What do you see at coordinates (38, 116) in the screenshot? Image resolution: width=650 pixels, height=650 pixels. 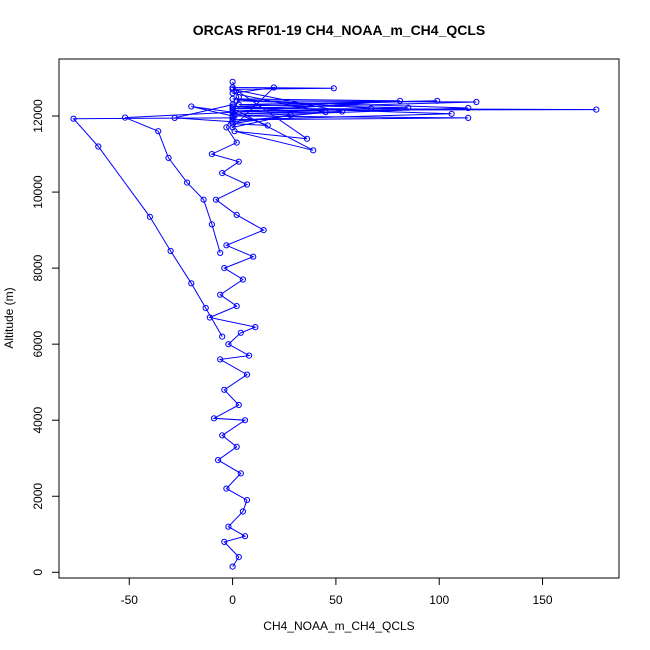 I see `y-tick-label: 12000` at bounding box center [38, 116].